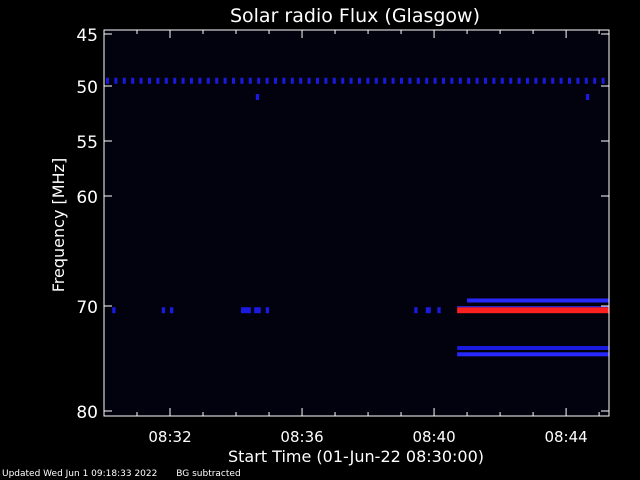 The height and width of the screenshot is (480, 640). Describe the element at coordinates (533, 307) in the screenshot. I see `spectral-band-edge` at that location.